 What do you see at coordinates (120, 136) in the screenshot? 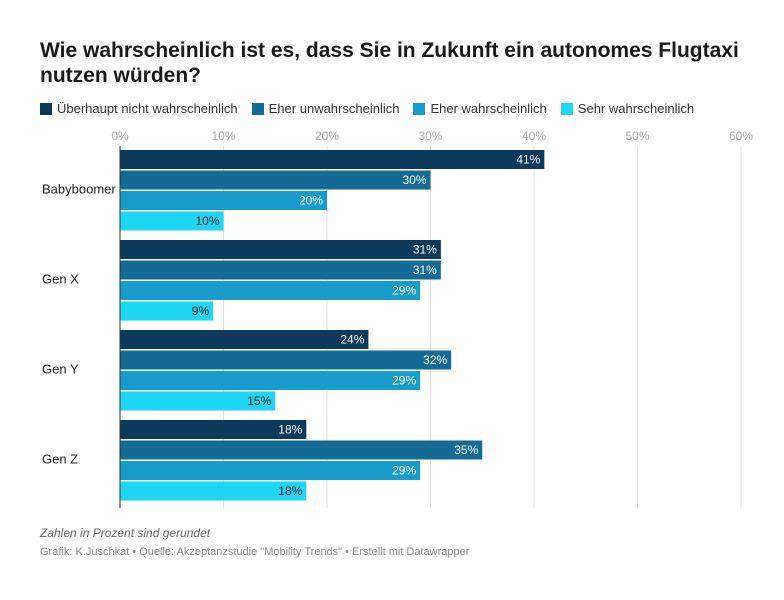
I see `x-tick-label: 0%` at bounding box center [120, 136].